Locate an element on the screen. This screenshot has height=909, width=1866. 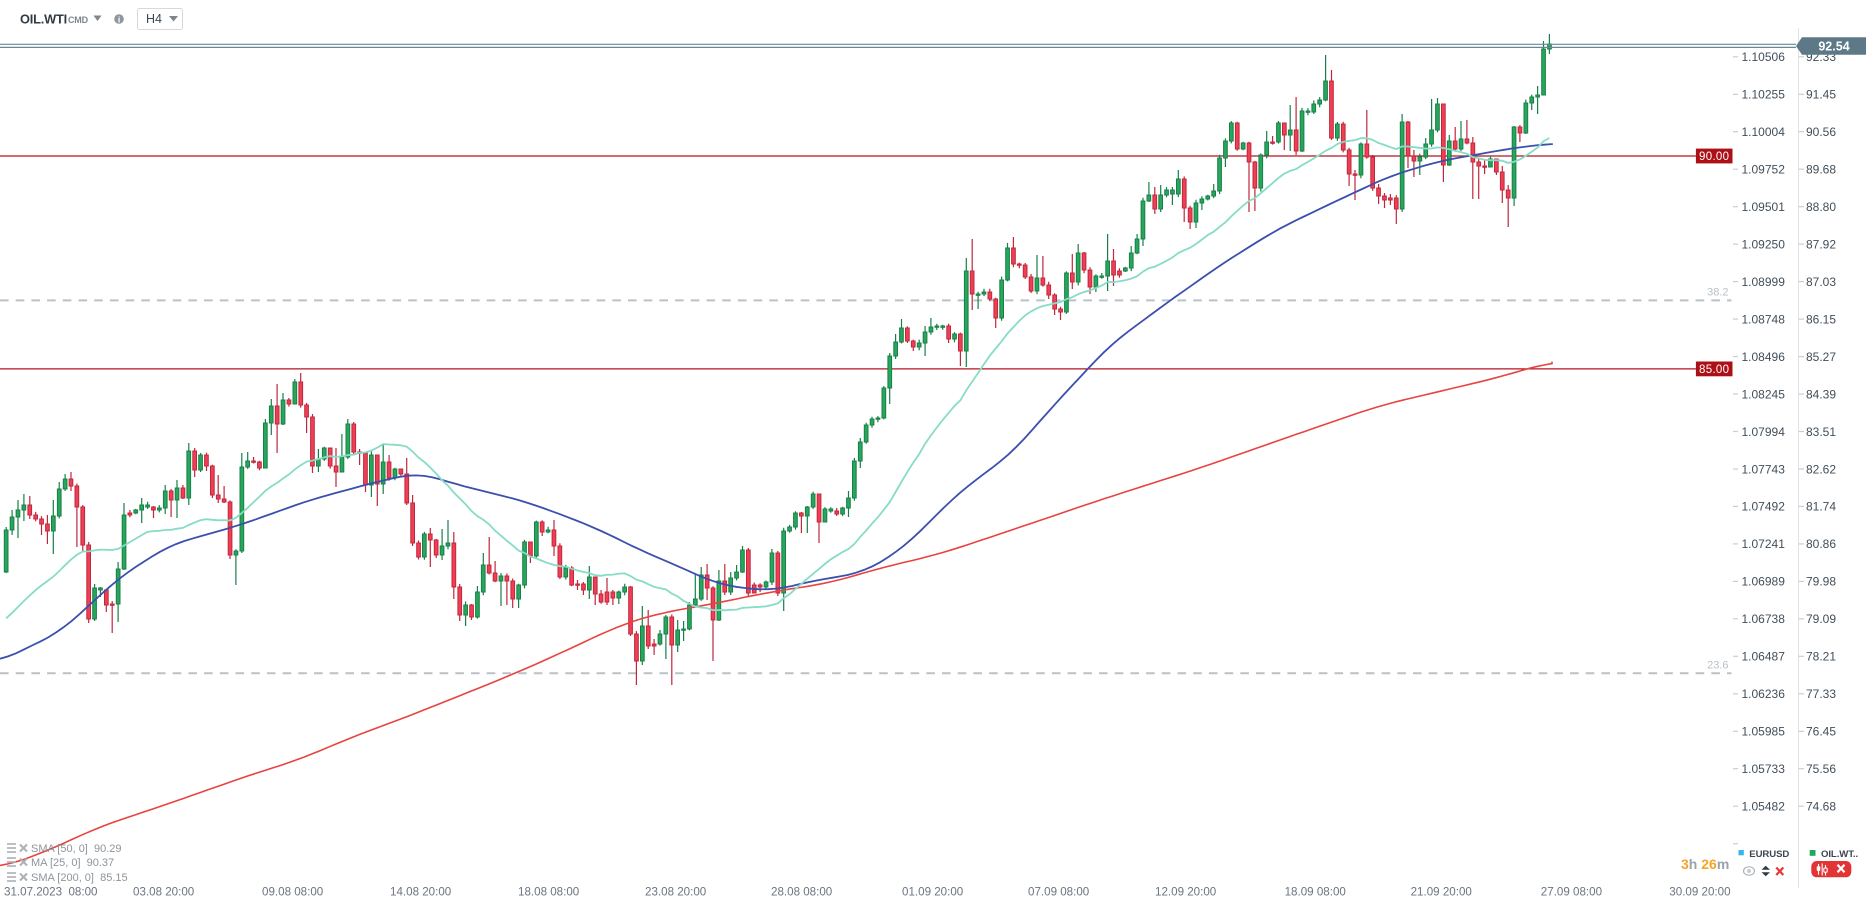
svg-text: 1.09501 is located at coordinates (1764, 207).